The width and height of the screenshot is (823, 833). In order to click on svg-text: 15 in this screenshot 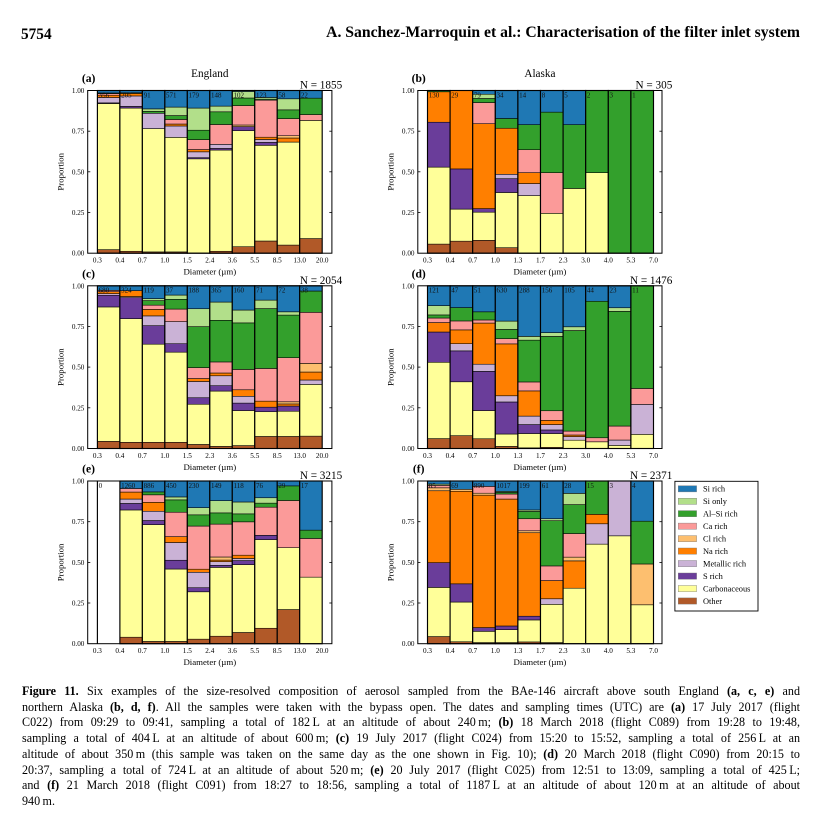, I will do `click(591, 486)`.